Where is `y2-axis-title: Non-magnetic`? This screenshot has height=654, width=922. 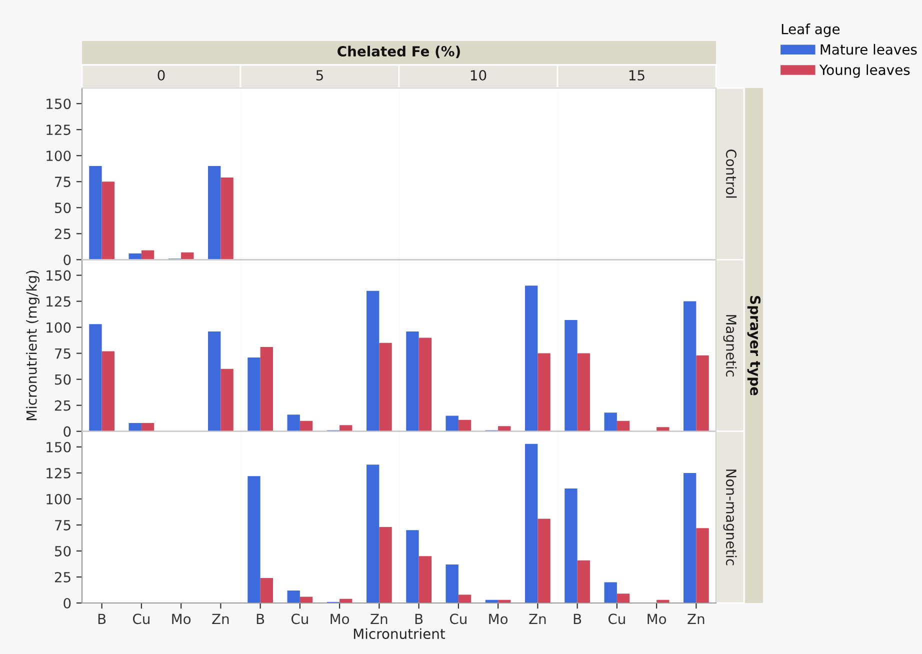 y2-axis-title: Non-magnetic is located at coordinates (730, 518).